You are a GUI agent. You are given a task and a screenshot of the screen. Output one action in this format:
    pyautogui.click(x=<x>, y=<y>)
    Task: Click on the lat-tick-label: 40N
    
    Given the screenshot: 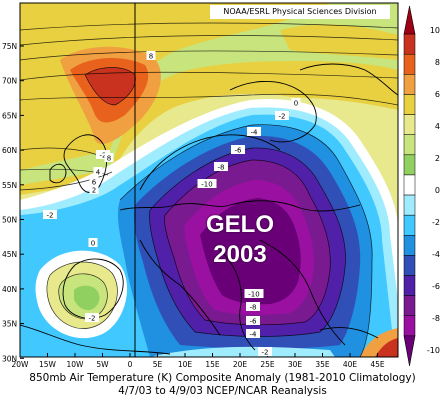 What is the action you would take?
    pyautogui.click(x=9, y=289)
    